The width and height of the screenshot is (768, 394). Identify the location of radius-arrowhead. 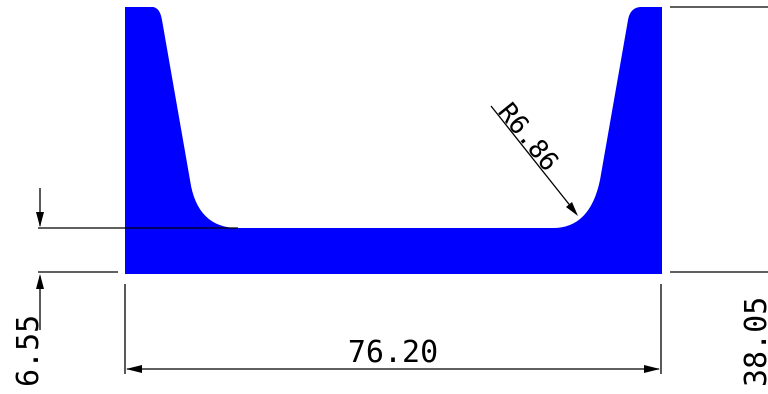
(572, 209).